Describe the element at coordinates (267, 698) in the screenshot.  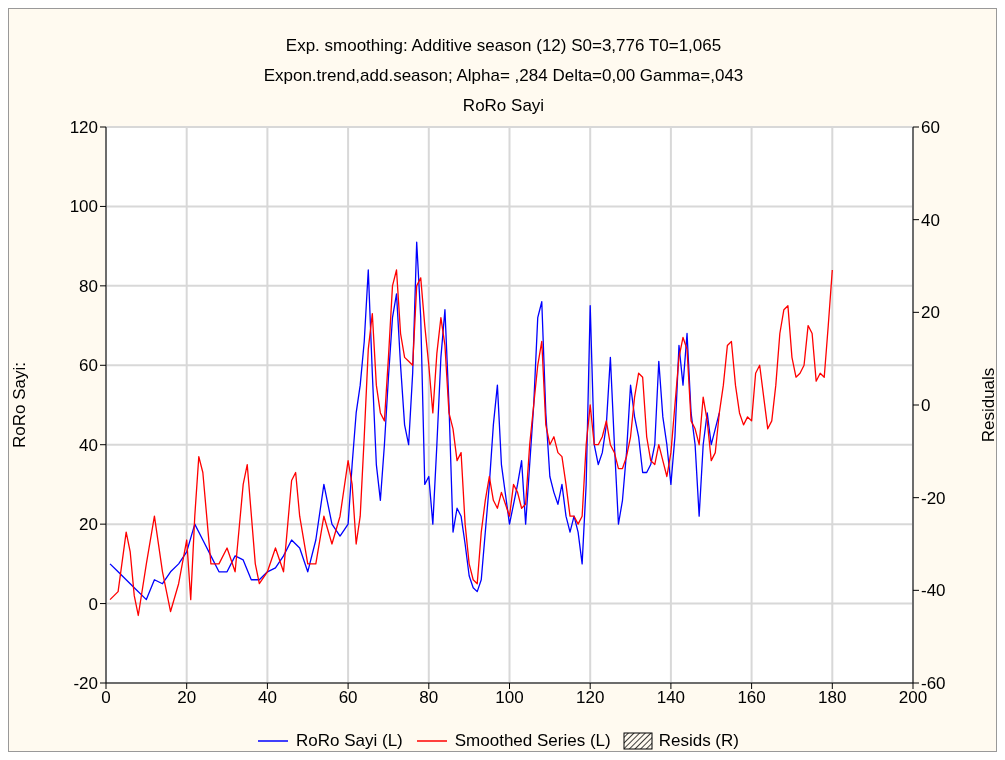
I see `x-tick-label: 40` at that location.